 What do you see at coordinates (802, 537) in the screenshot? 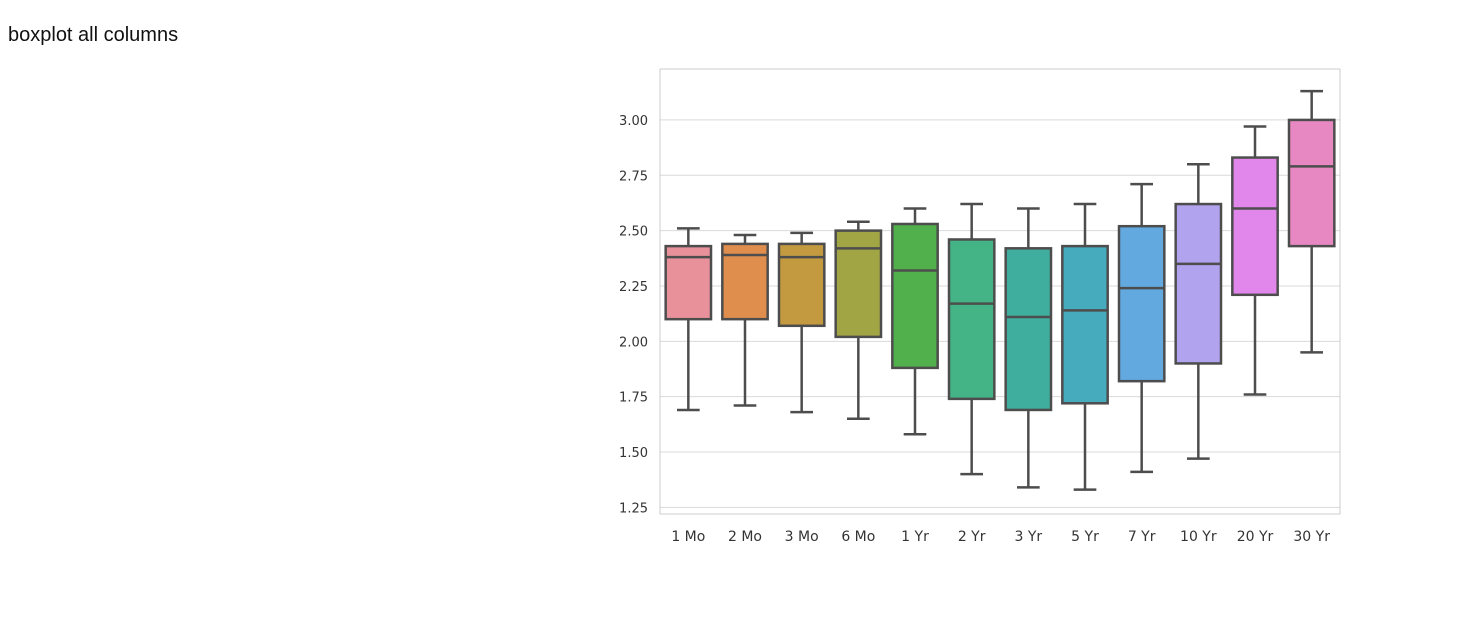
I see `x-tick-label: 3 Mo` at bounding box center [802, 537].